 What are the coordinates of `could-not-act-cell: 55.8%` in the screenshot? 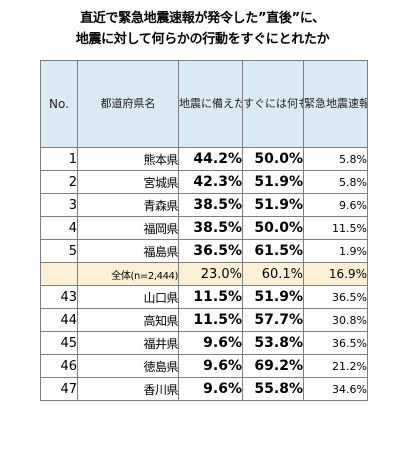 It's located at (273, 389).